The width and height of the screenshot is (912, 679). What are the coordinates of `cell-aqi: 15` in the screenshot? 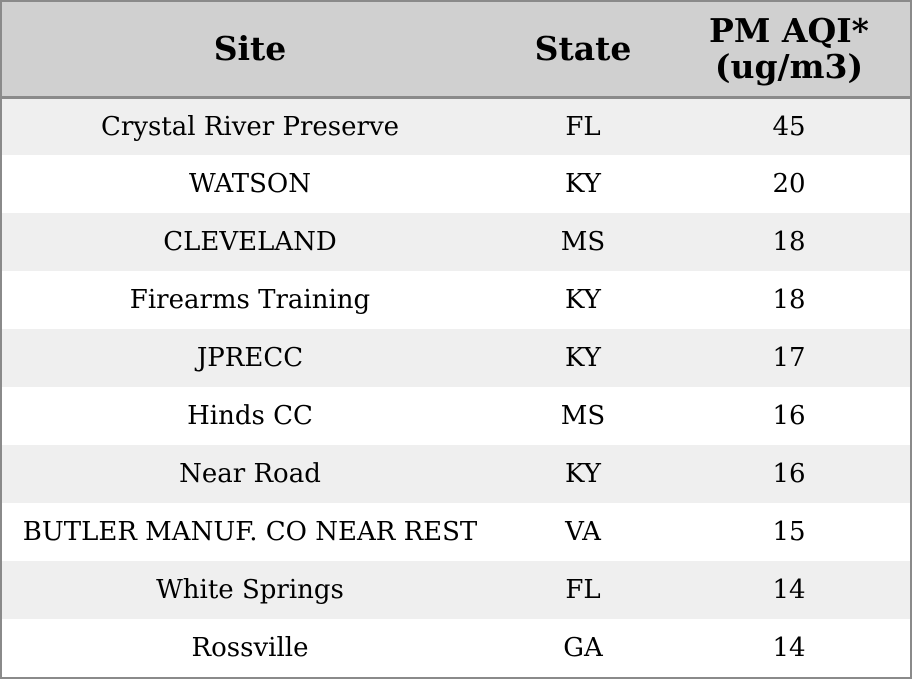 It's located at (789, 532).